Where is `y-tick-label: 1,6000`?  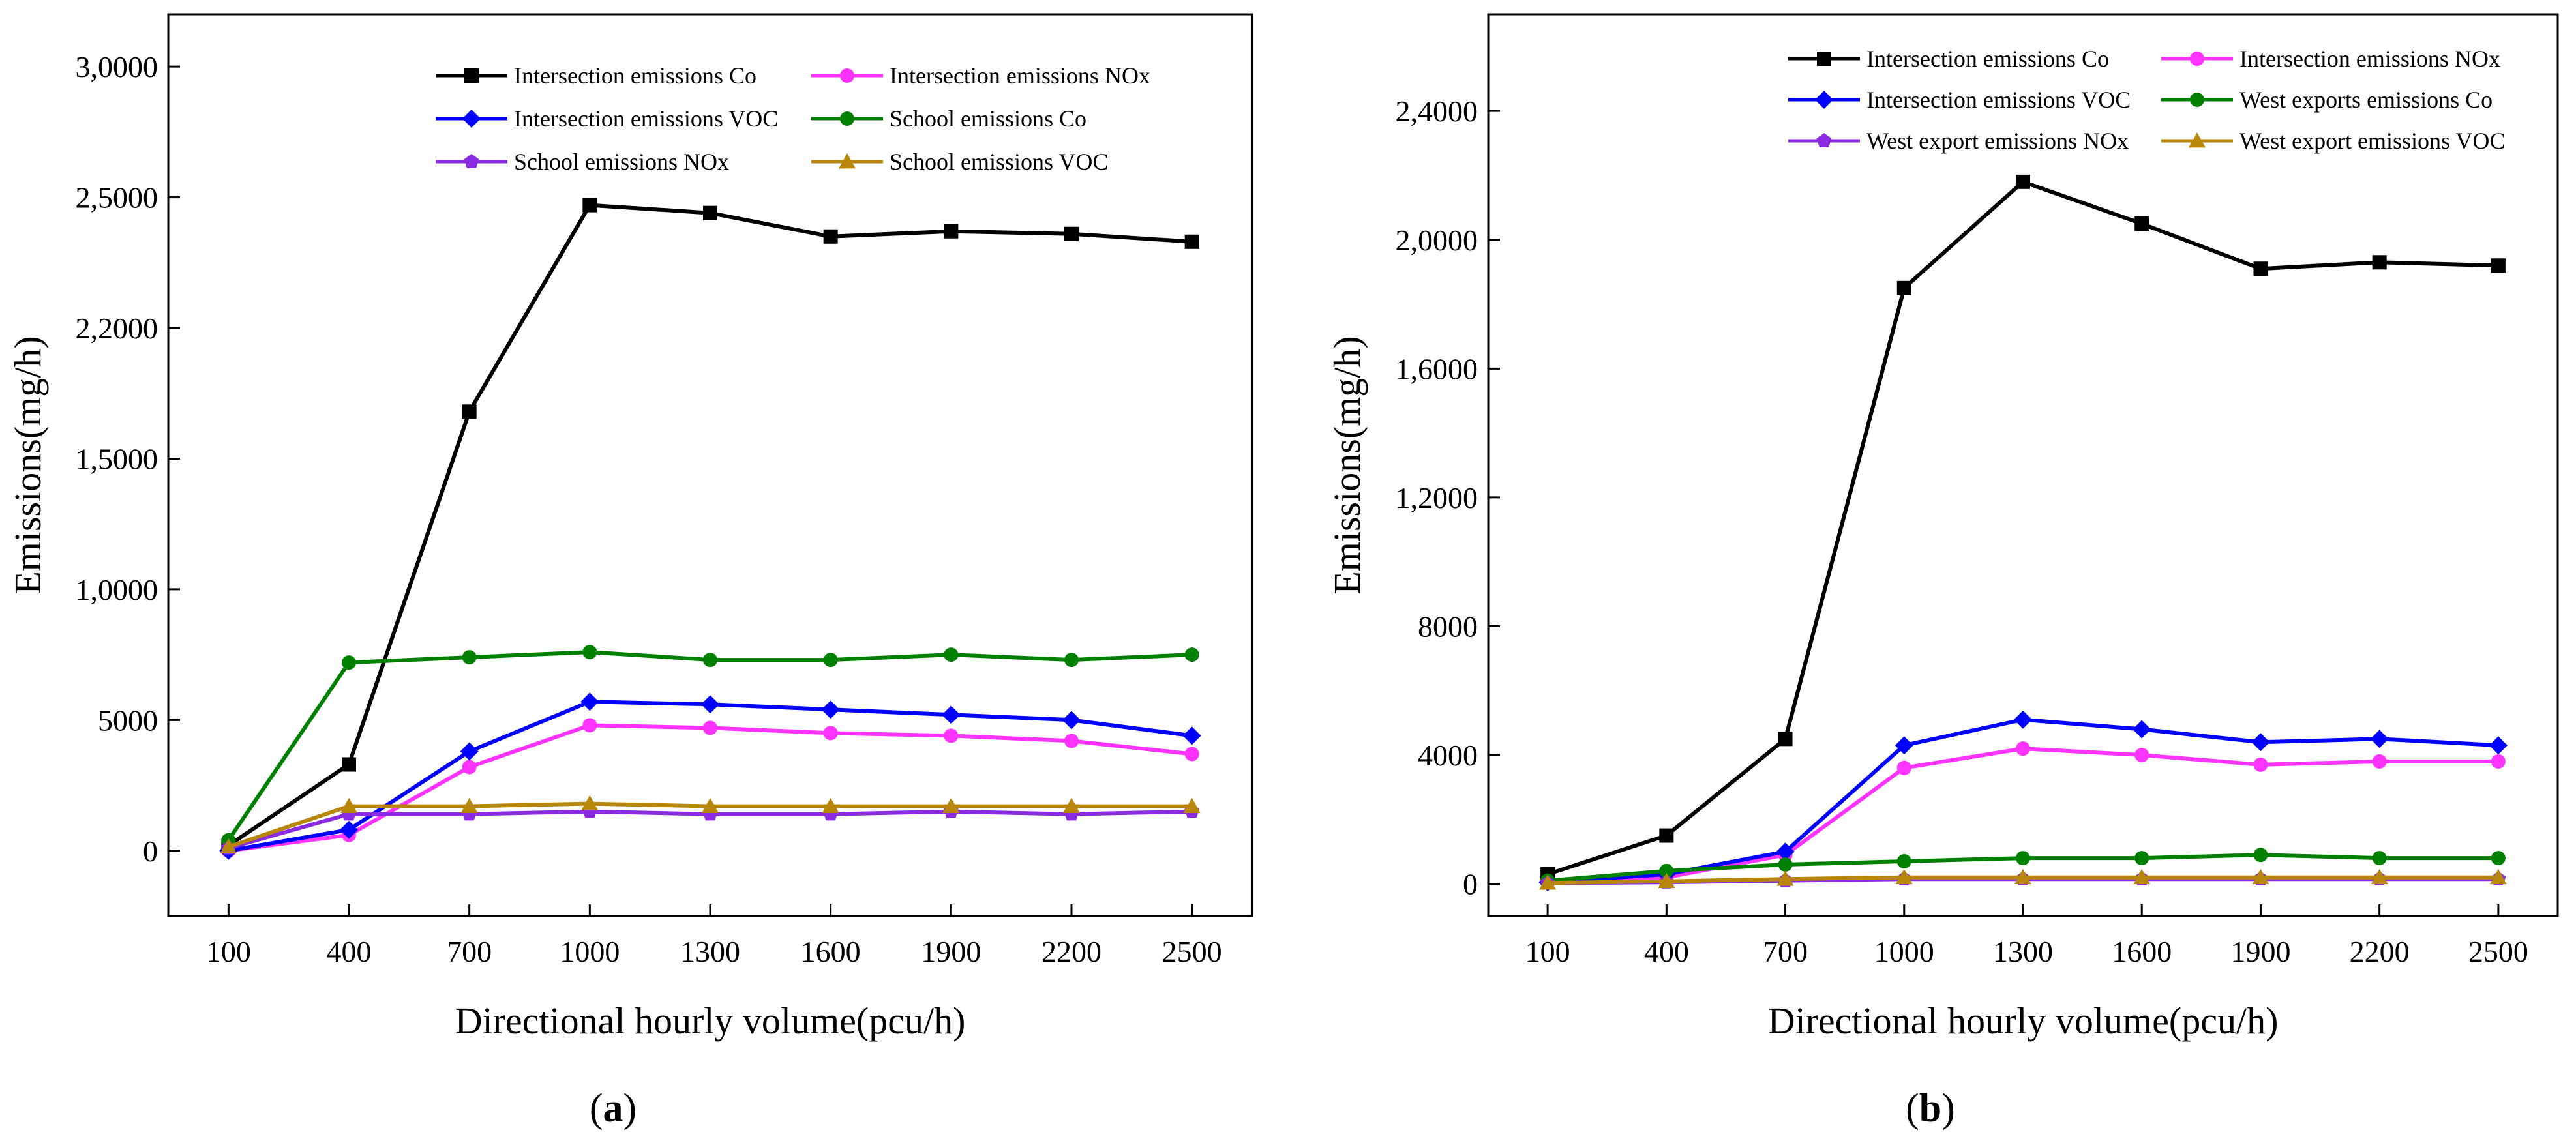 y-tick-label: 1,6000 is located at coordinates (1437, 368).